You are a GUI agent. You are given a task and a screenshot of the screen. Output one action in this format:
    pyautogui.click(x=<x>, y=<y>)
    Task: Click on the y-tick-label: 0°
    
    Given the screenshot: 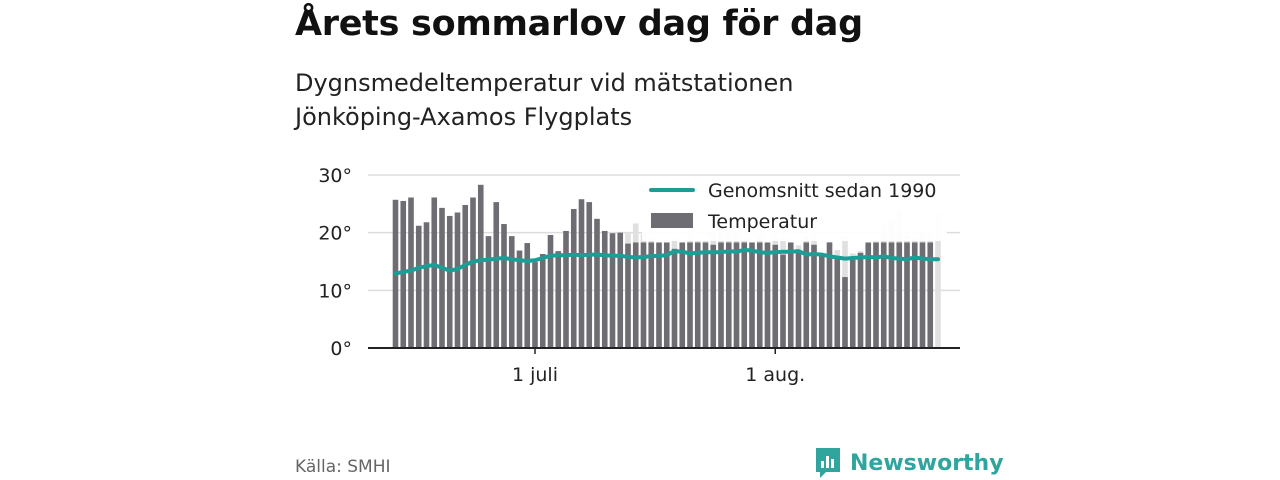 What is the action you would take?
    pyautogui.click(x=341, y=349)
    